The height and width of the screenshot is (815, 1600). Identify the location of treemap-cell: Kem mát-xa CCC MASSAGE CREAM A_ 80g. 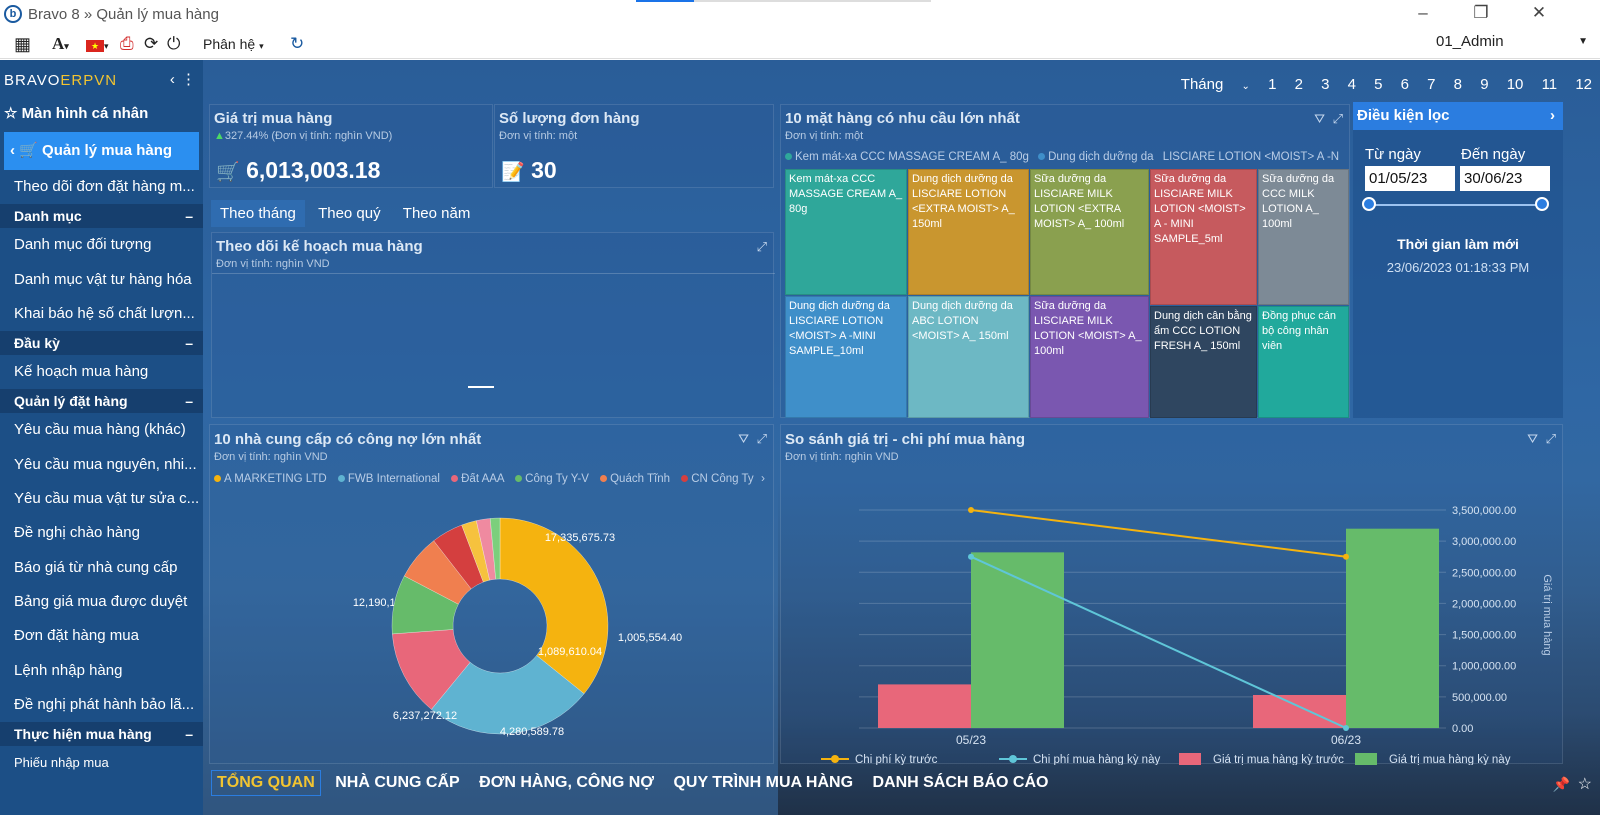
(846, 232).